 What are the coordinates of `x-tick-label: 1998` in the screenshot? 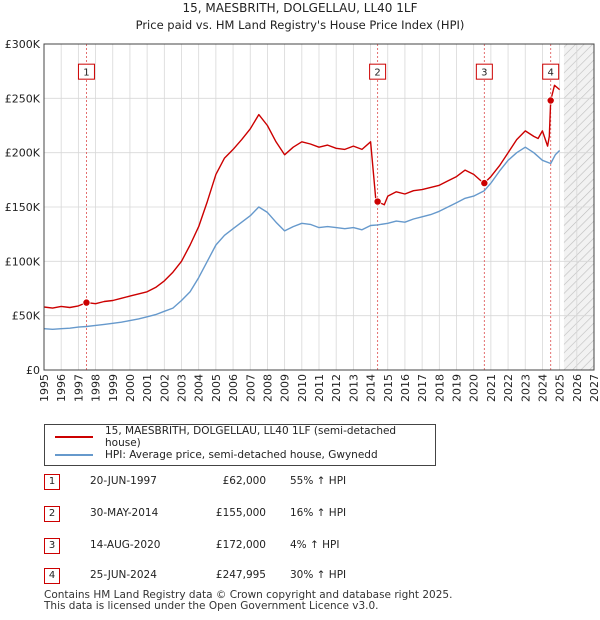 It's located at (96, 388).